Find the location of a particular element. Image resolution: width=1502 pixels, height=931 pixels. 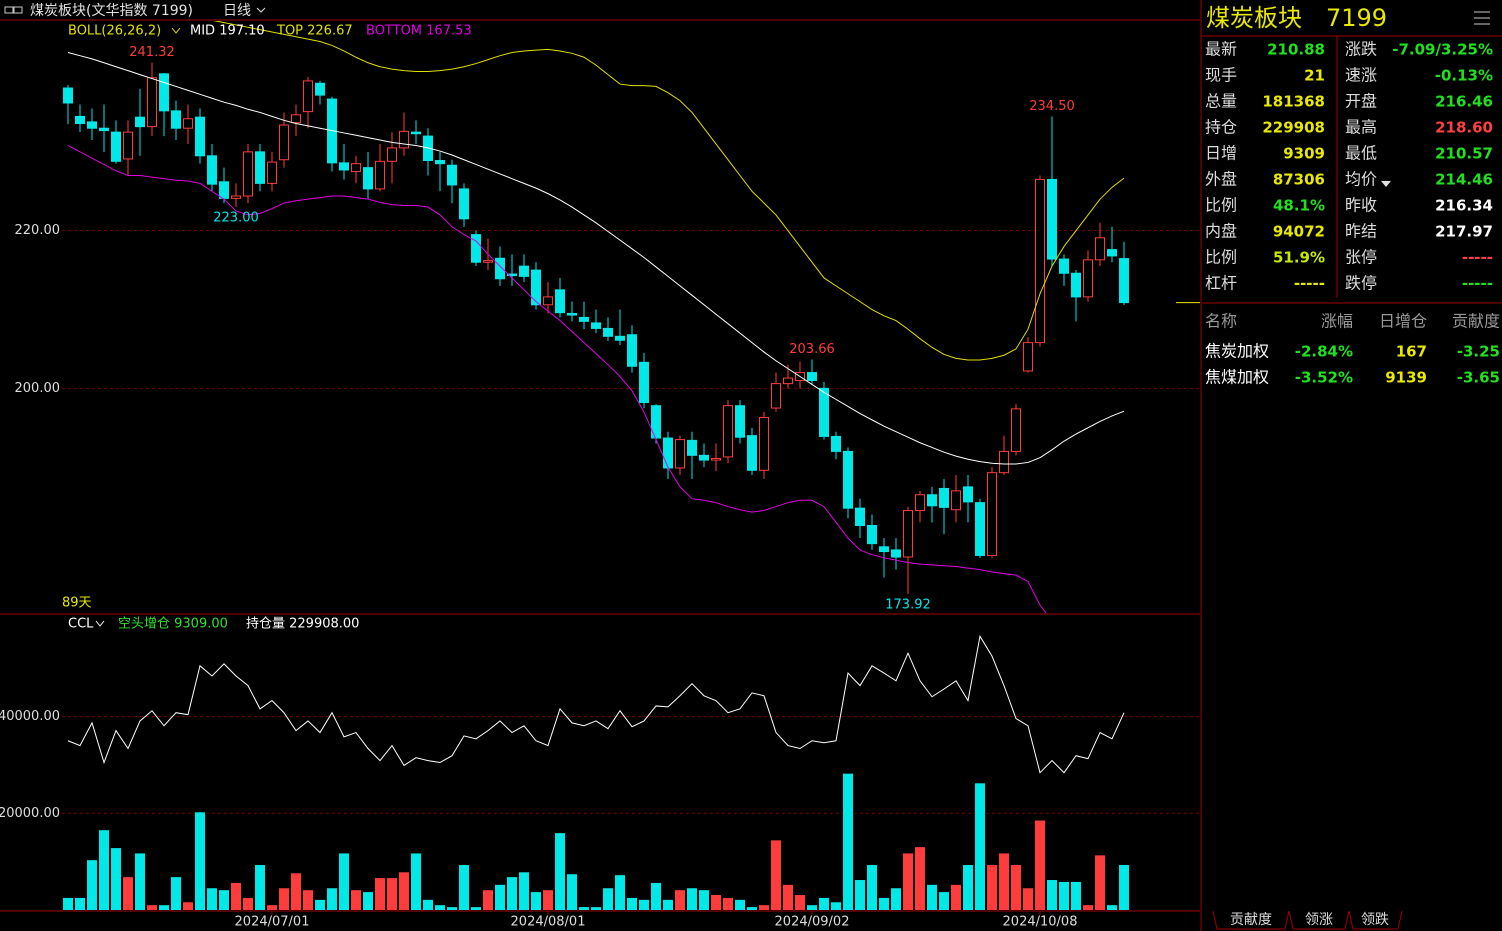

icon-part is located at coordinates (18, 10).